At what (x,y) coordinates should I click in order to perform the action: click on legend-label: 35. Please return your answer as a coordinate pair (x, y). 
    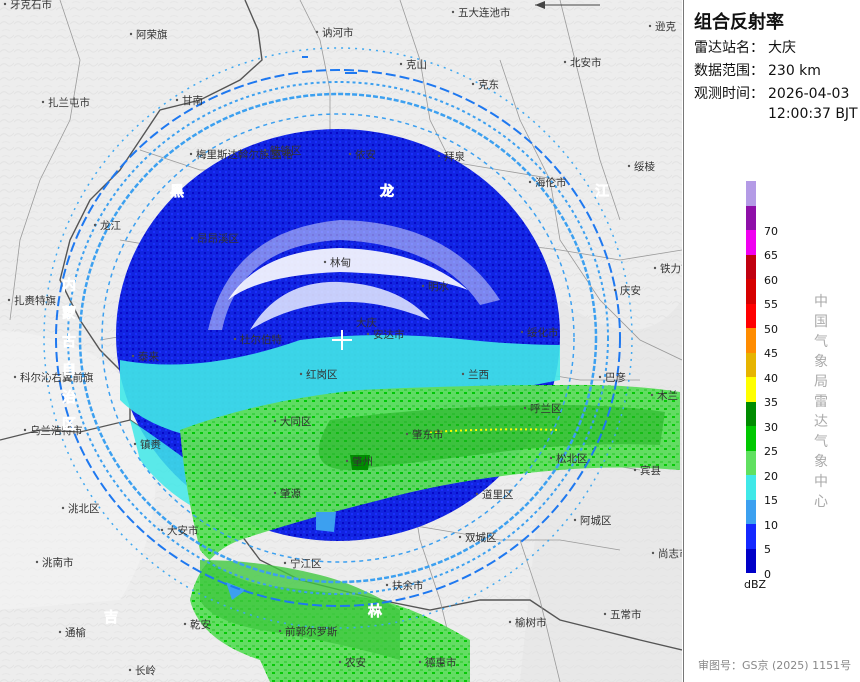
    Looking at the image, I should click on (771, 402).